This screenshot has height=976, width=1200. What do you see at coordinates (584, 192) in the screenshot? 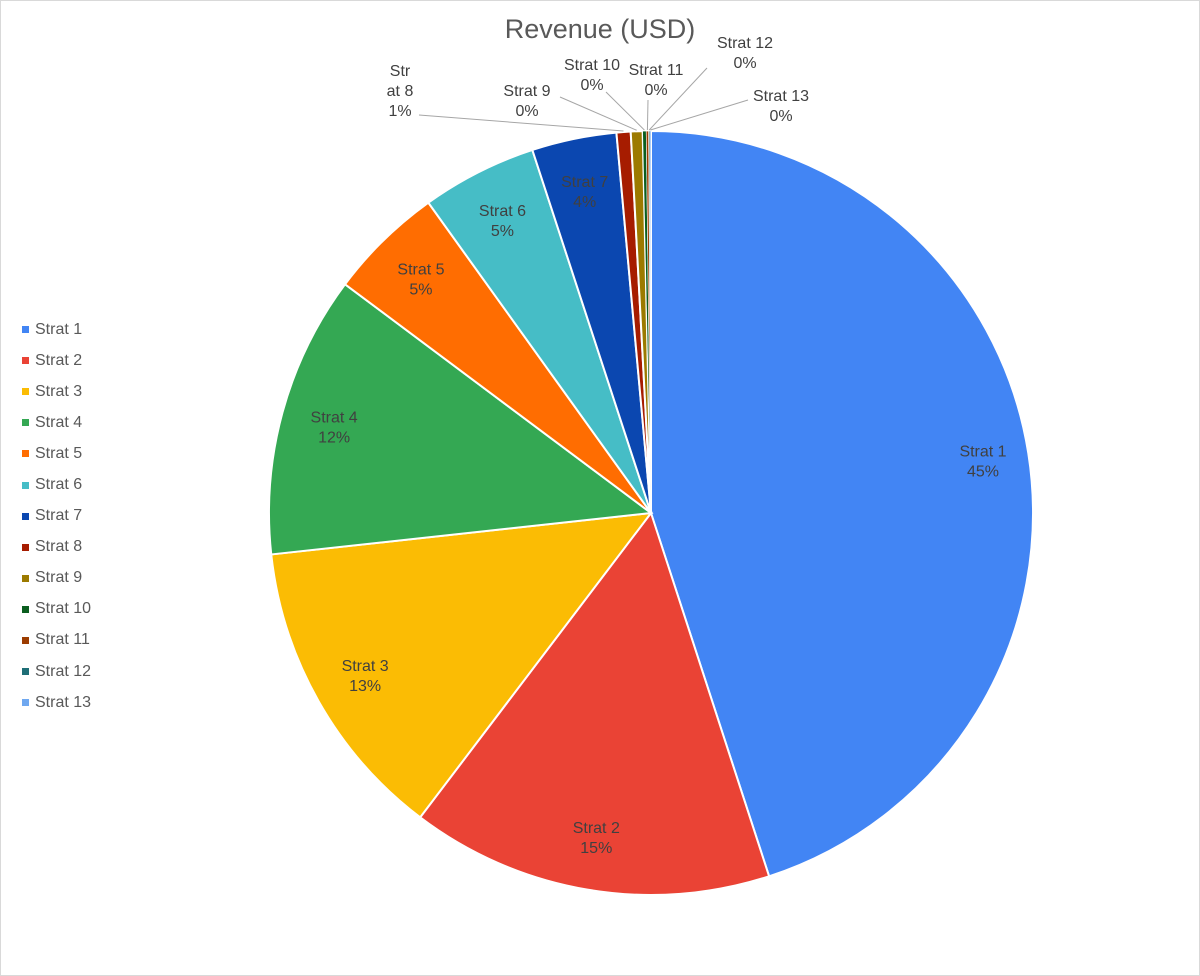
I see `data-label: Strat 7 4%` at bounding box center [584, 192].